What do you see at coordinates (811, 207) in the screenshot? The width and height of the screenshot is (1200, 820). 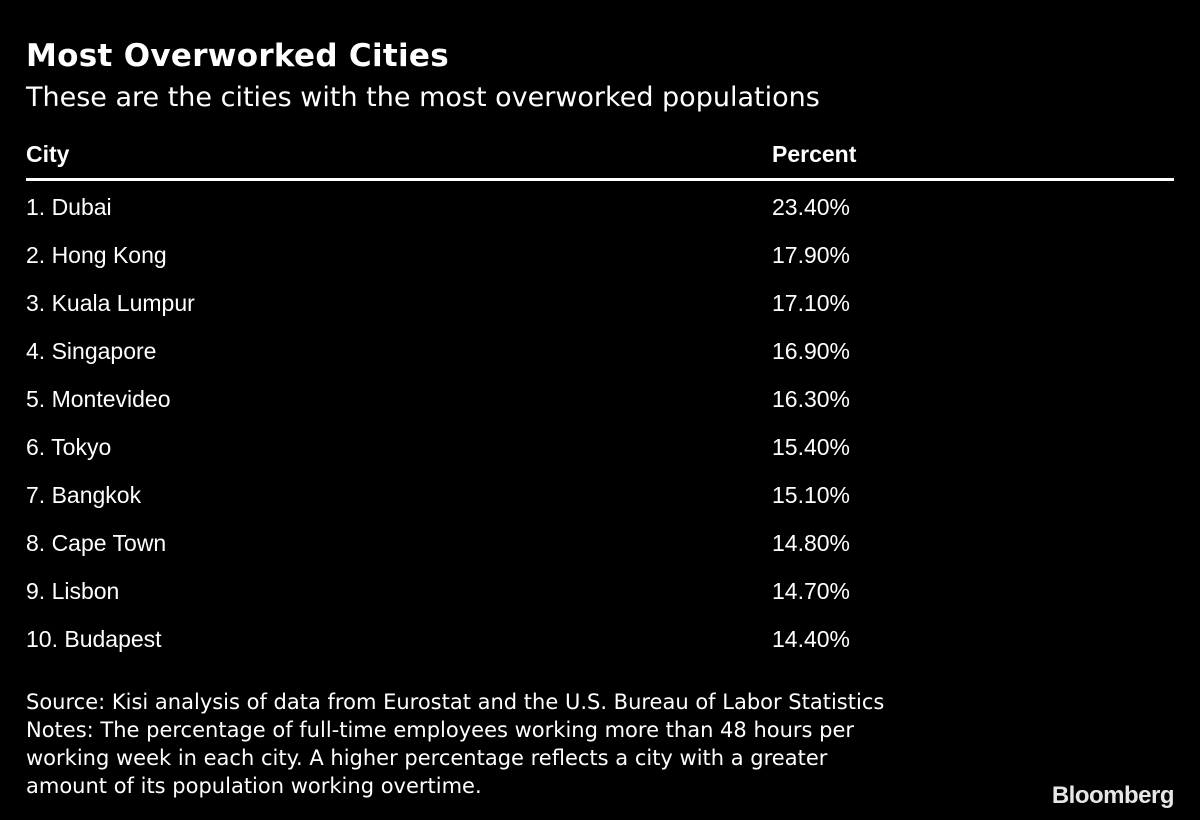 I see `percent-cell: 23.40%` at bounding box center [811, 207].